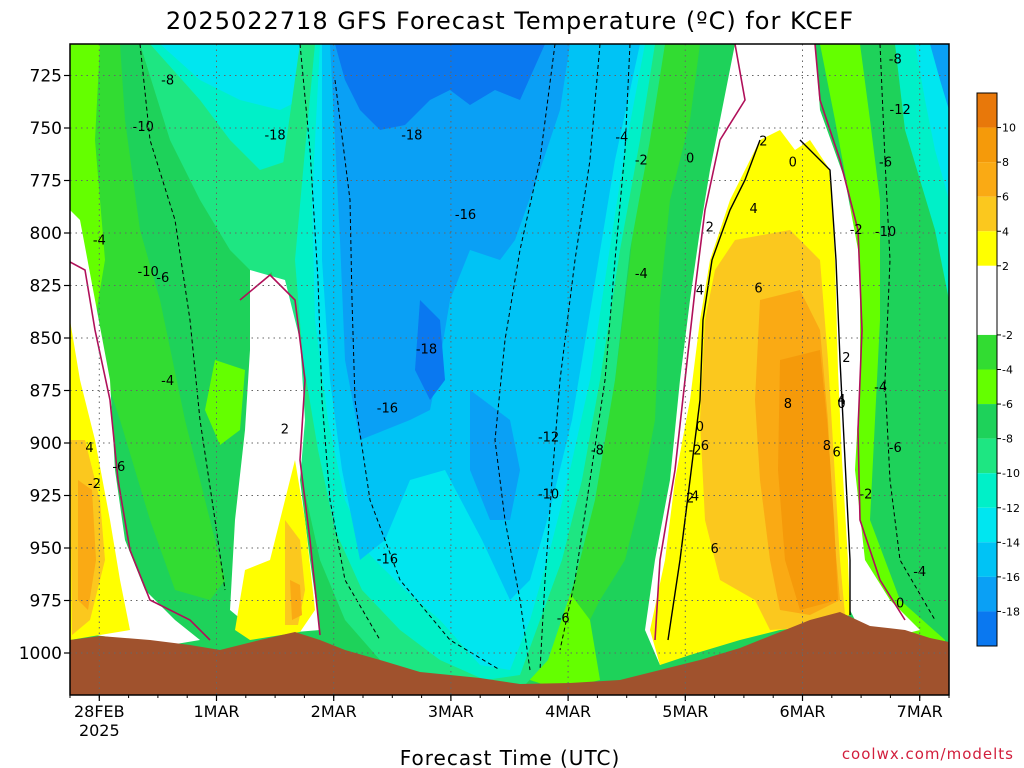 The image size is (1024, 768). I want to click on two-contour-right, so click(714, 390).